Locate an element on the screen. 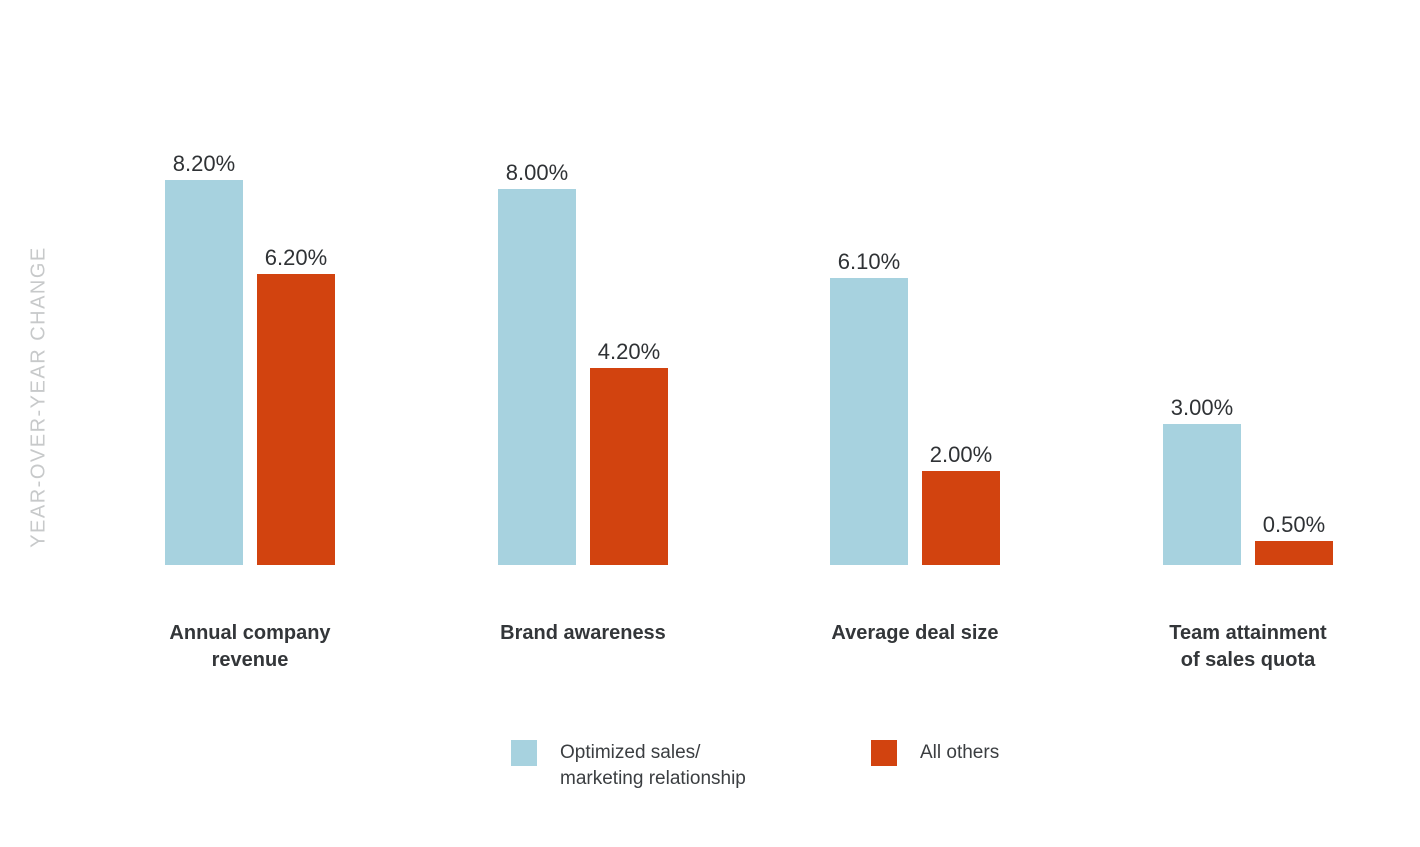 This screenshot has width=1420, height=847. legend-label-optimized: Optimized sales/ marketing relationship is located at coordinates (653, 765).